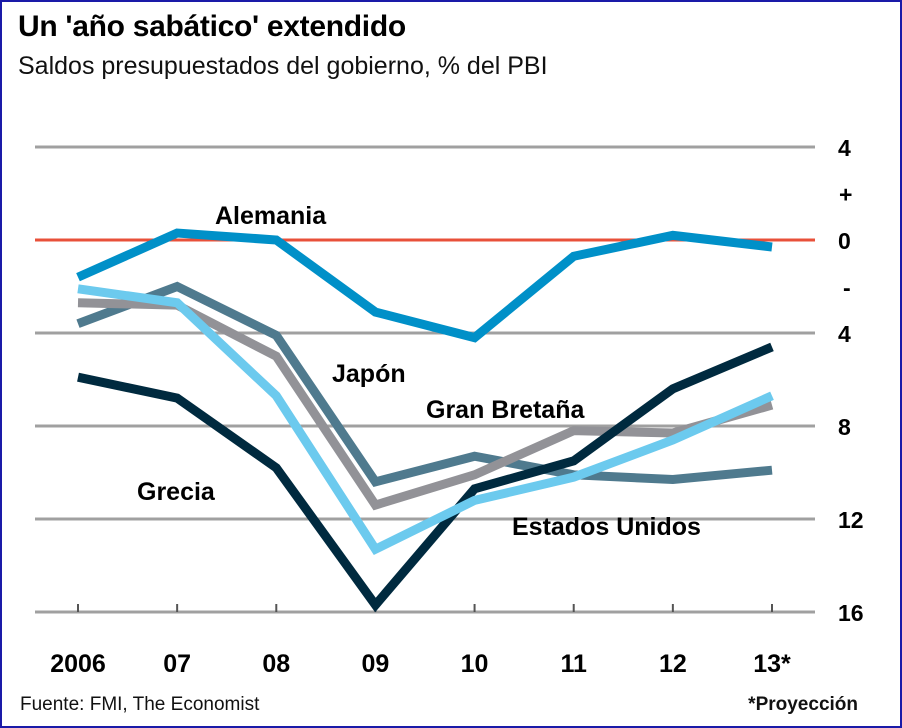 The width and height of the screenshot is (902, 728). What do you see at coordinates (271, 216) in the screenshot?
I see `series-label-alemania: Alemania` at bounding box center [271, 216].